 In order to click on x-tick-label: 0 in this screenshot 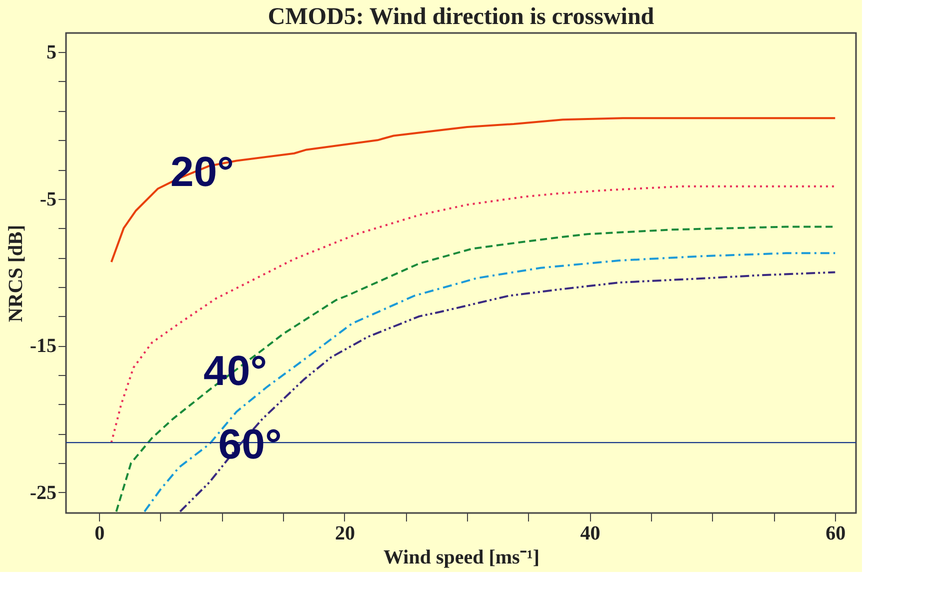, I will do `click(99, 533)`.